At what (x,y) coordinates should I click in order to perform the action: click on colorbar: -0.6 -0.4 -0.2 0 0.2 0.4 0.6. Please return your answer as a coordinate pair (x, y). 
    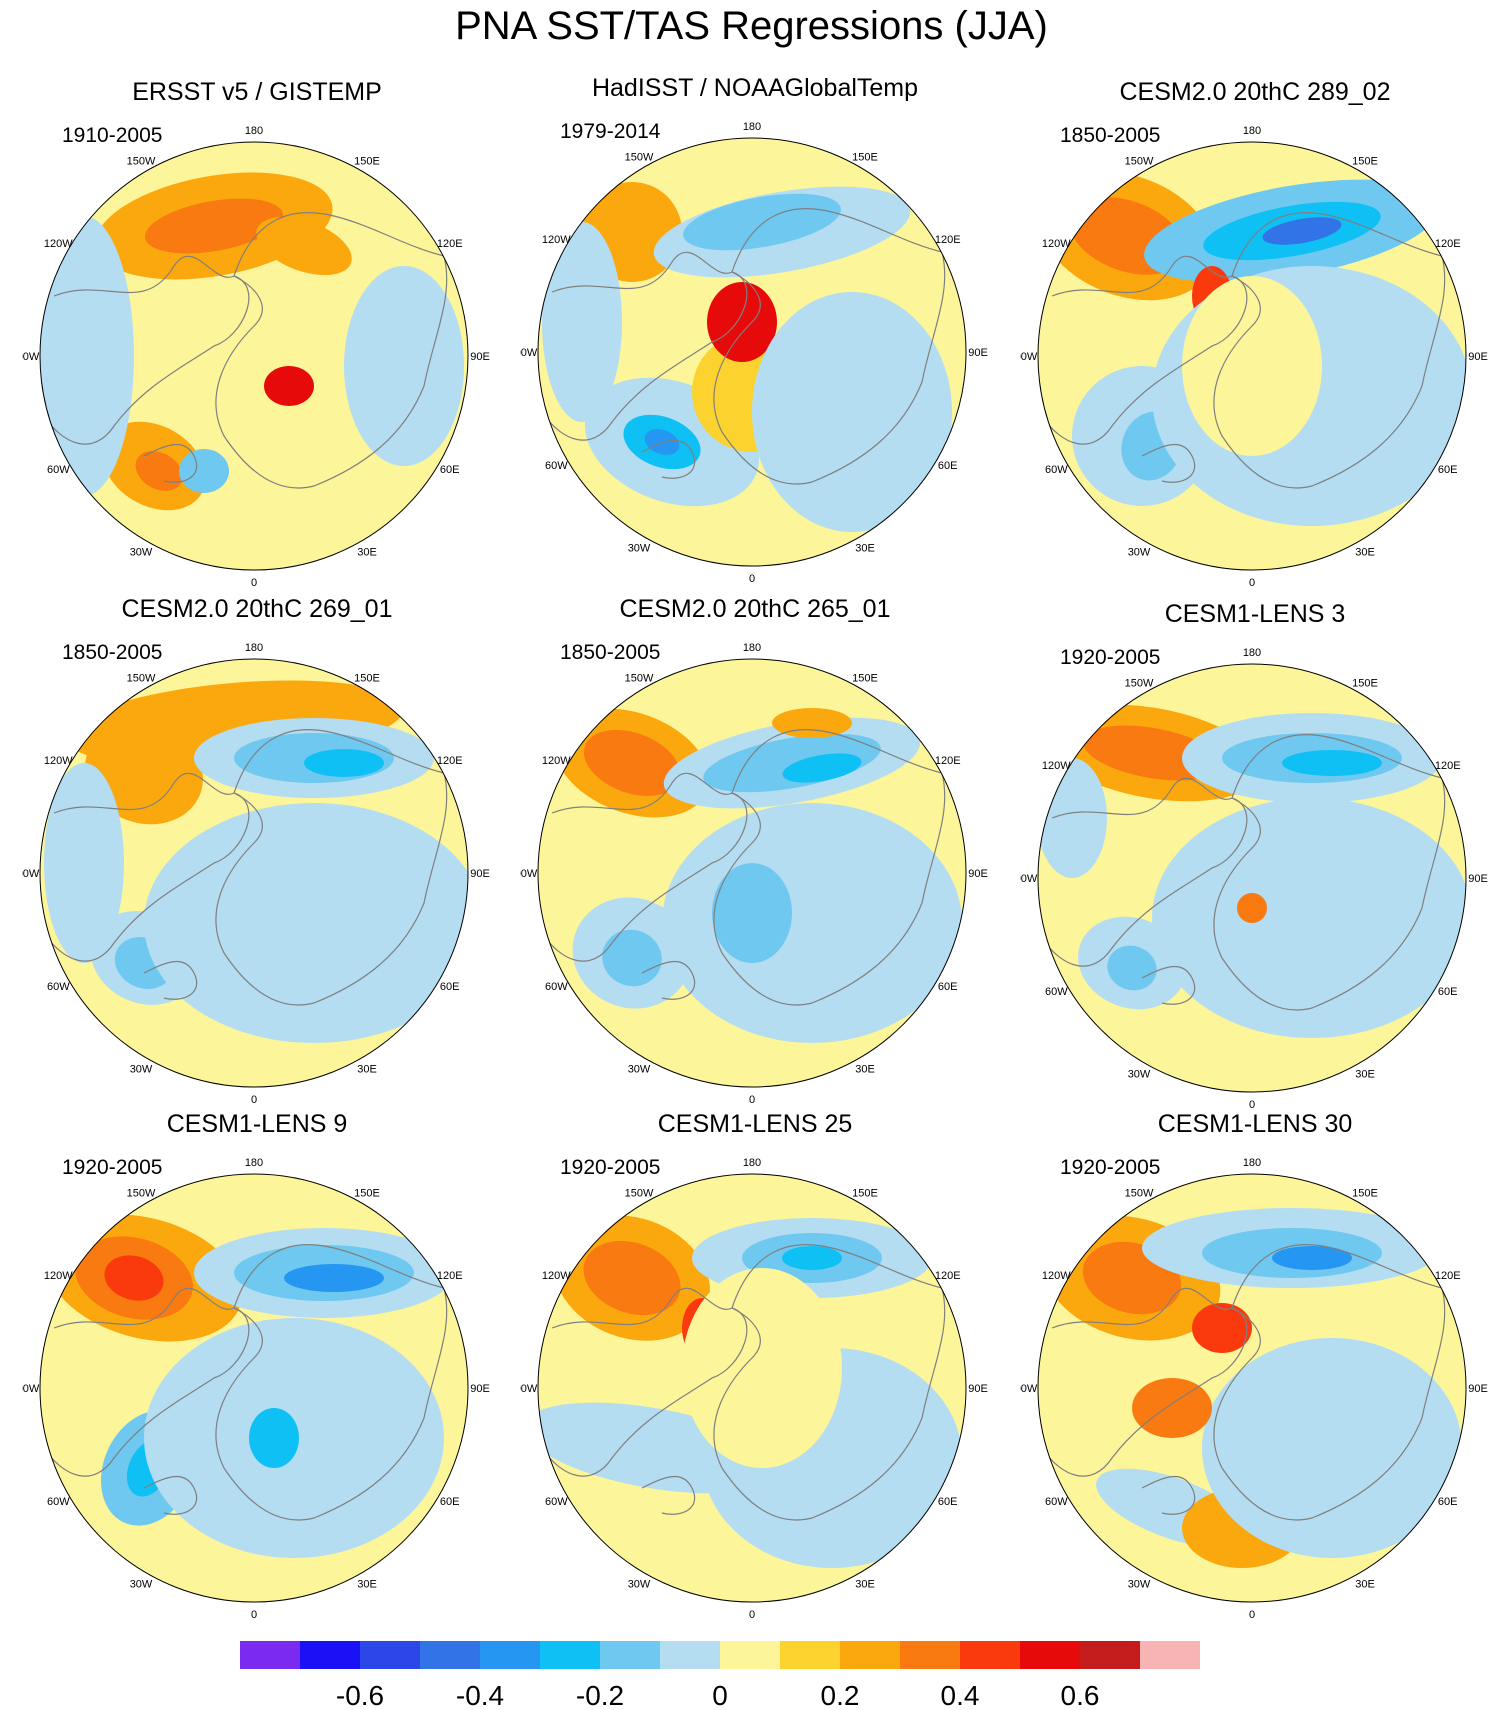
    Looking at the image, I should click on (720, 1675).